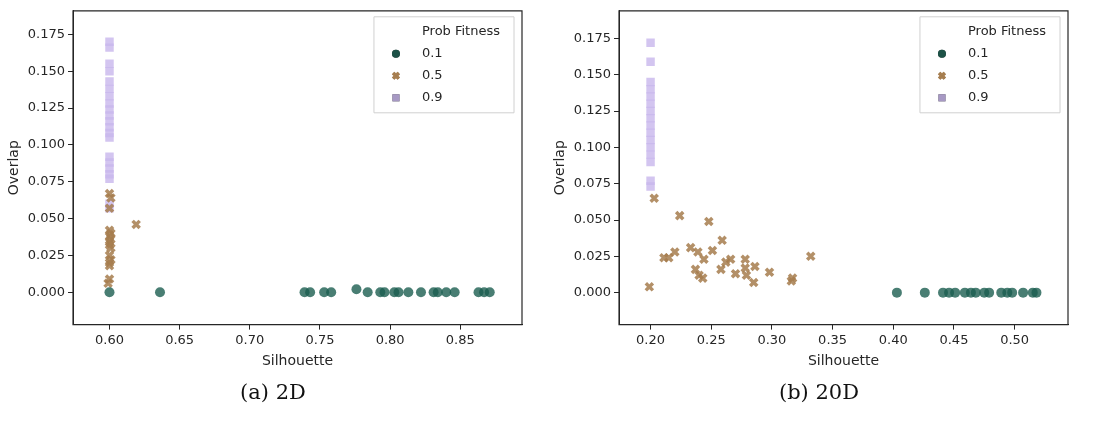  I want to click on x-tick-label: 0.35, so click(833, 339).